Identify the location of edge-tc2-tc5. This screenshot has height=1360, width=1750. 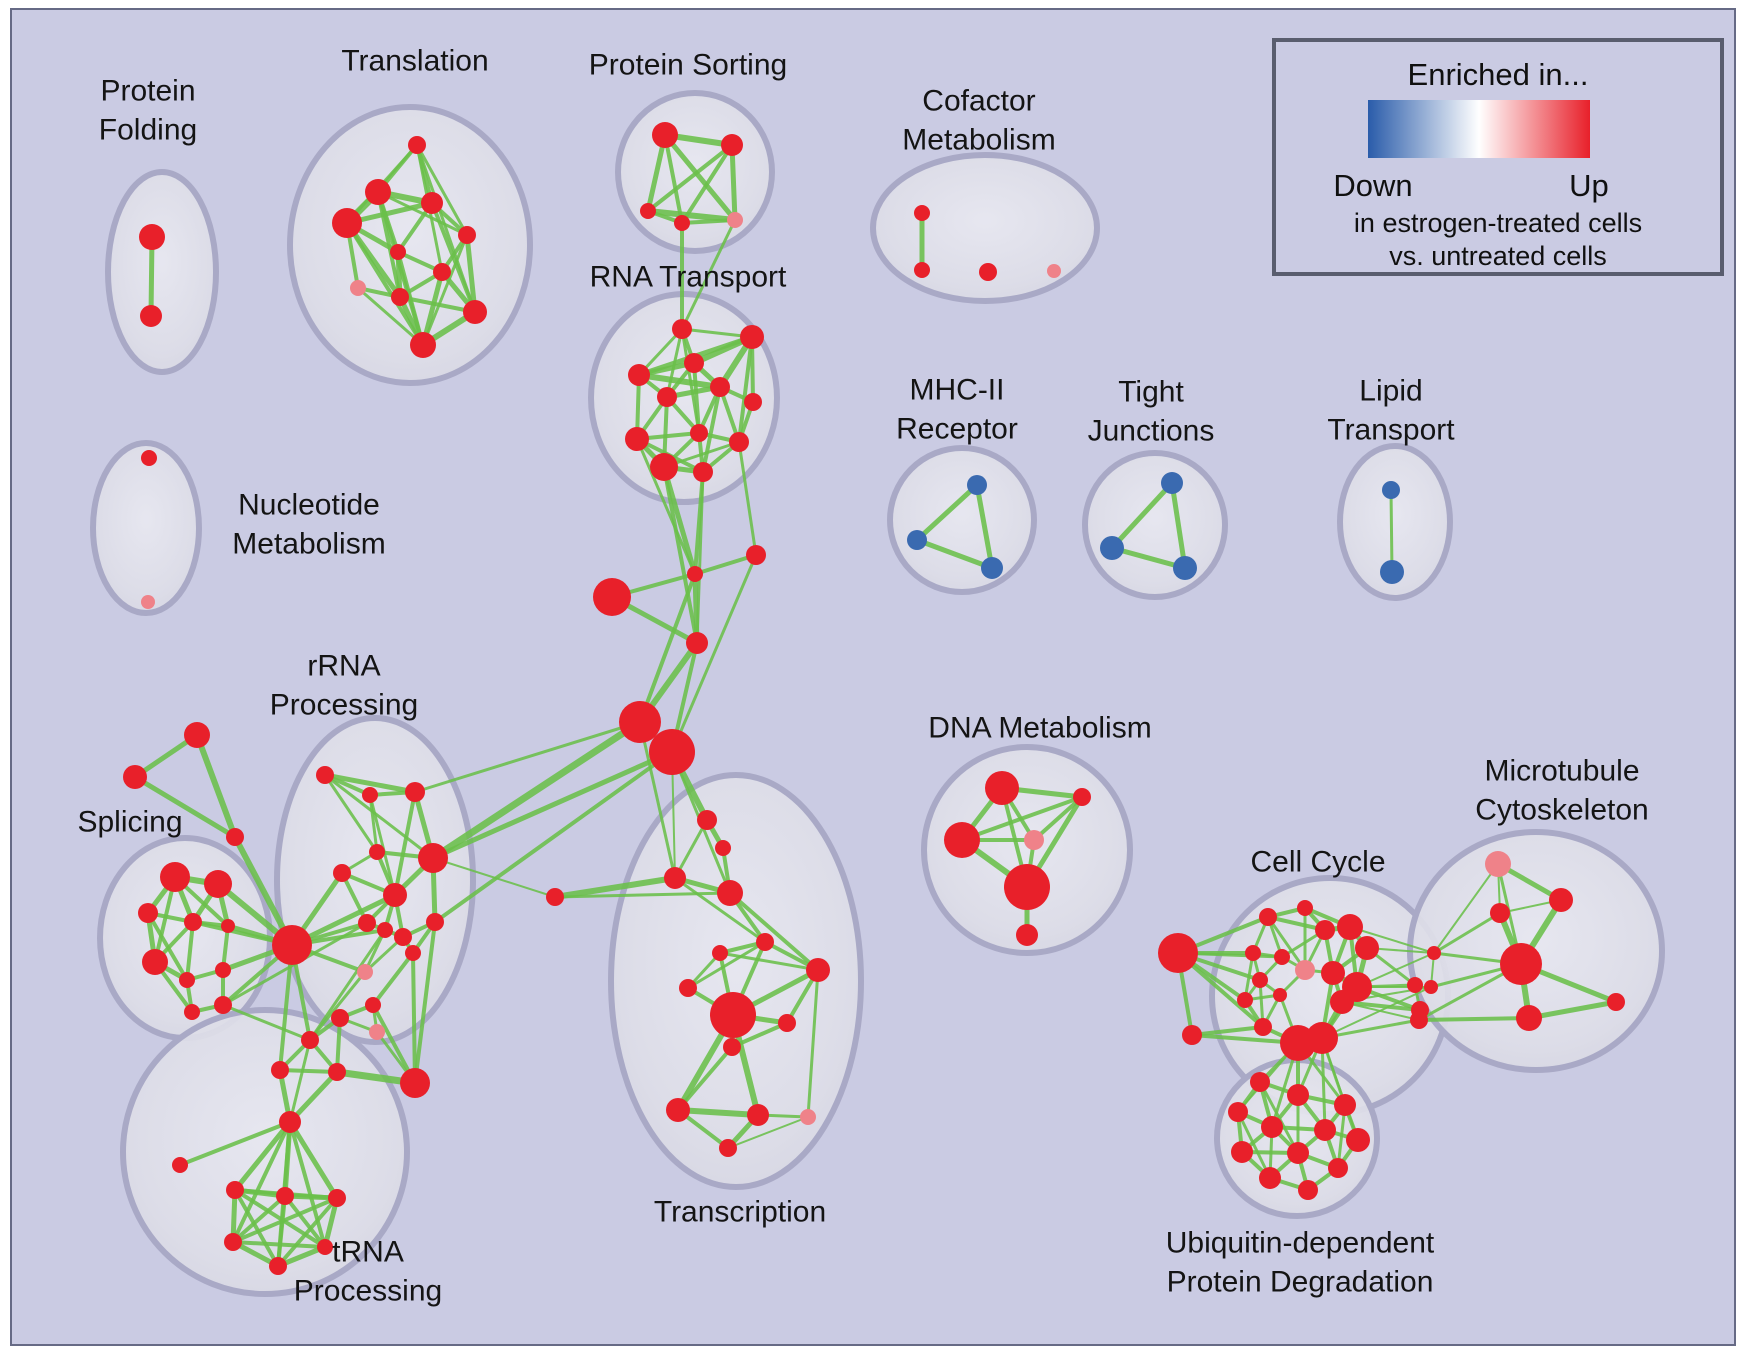
(305, 1221).